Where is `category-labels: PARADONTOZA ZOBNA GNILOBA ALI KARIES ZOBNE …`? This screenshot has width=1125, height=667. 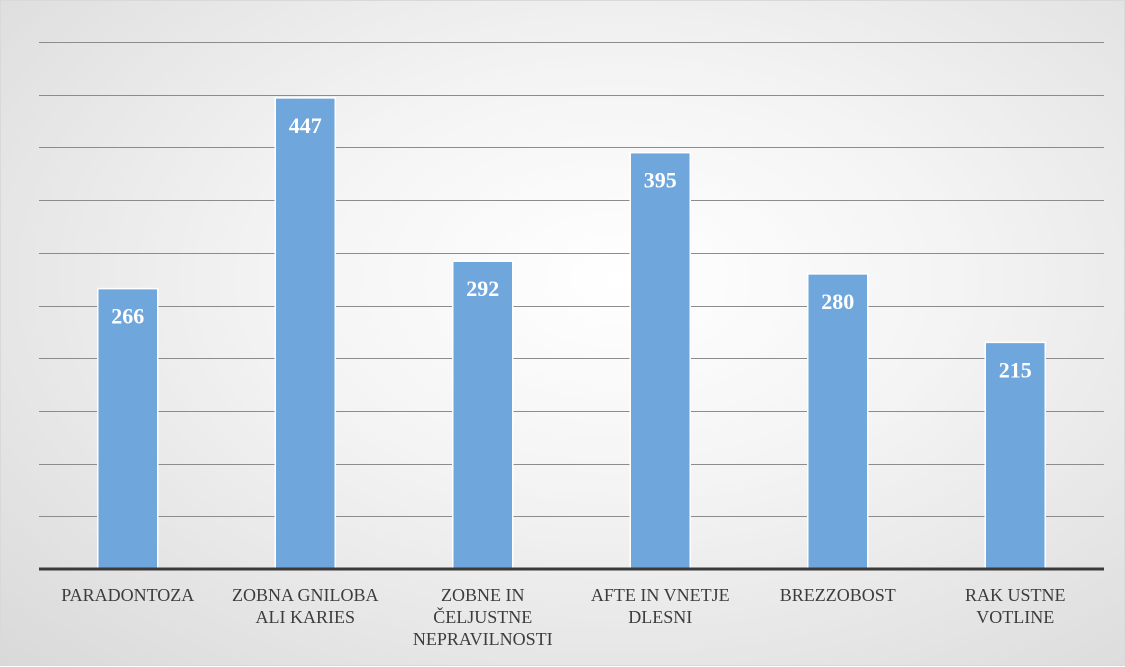 category-labels: PARADONTOZA ZOBNA GNILOBA ALI KARIES ZOBNE … is located at coordinates (563, 617).